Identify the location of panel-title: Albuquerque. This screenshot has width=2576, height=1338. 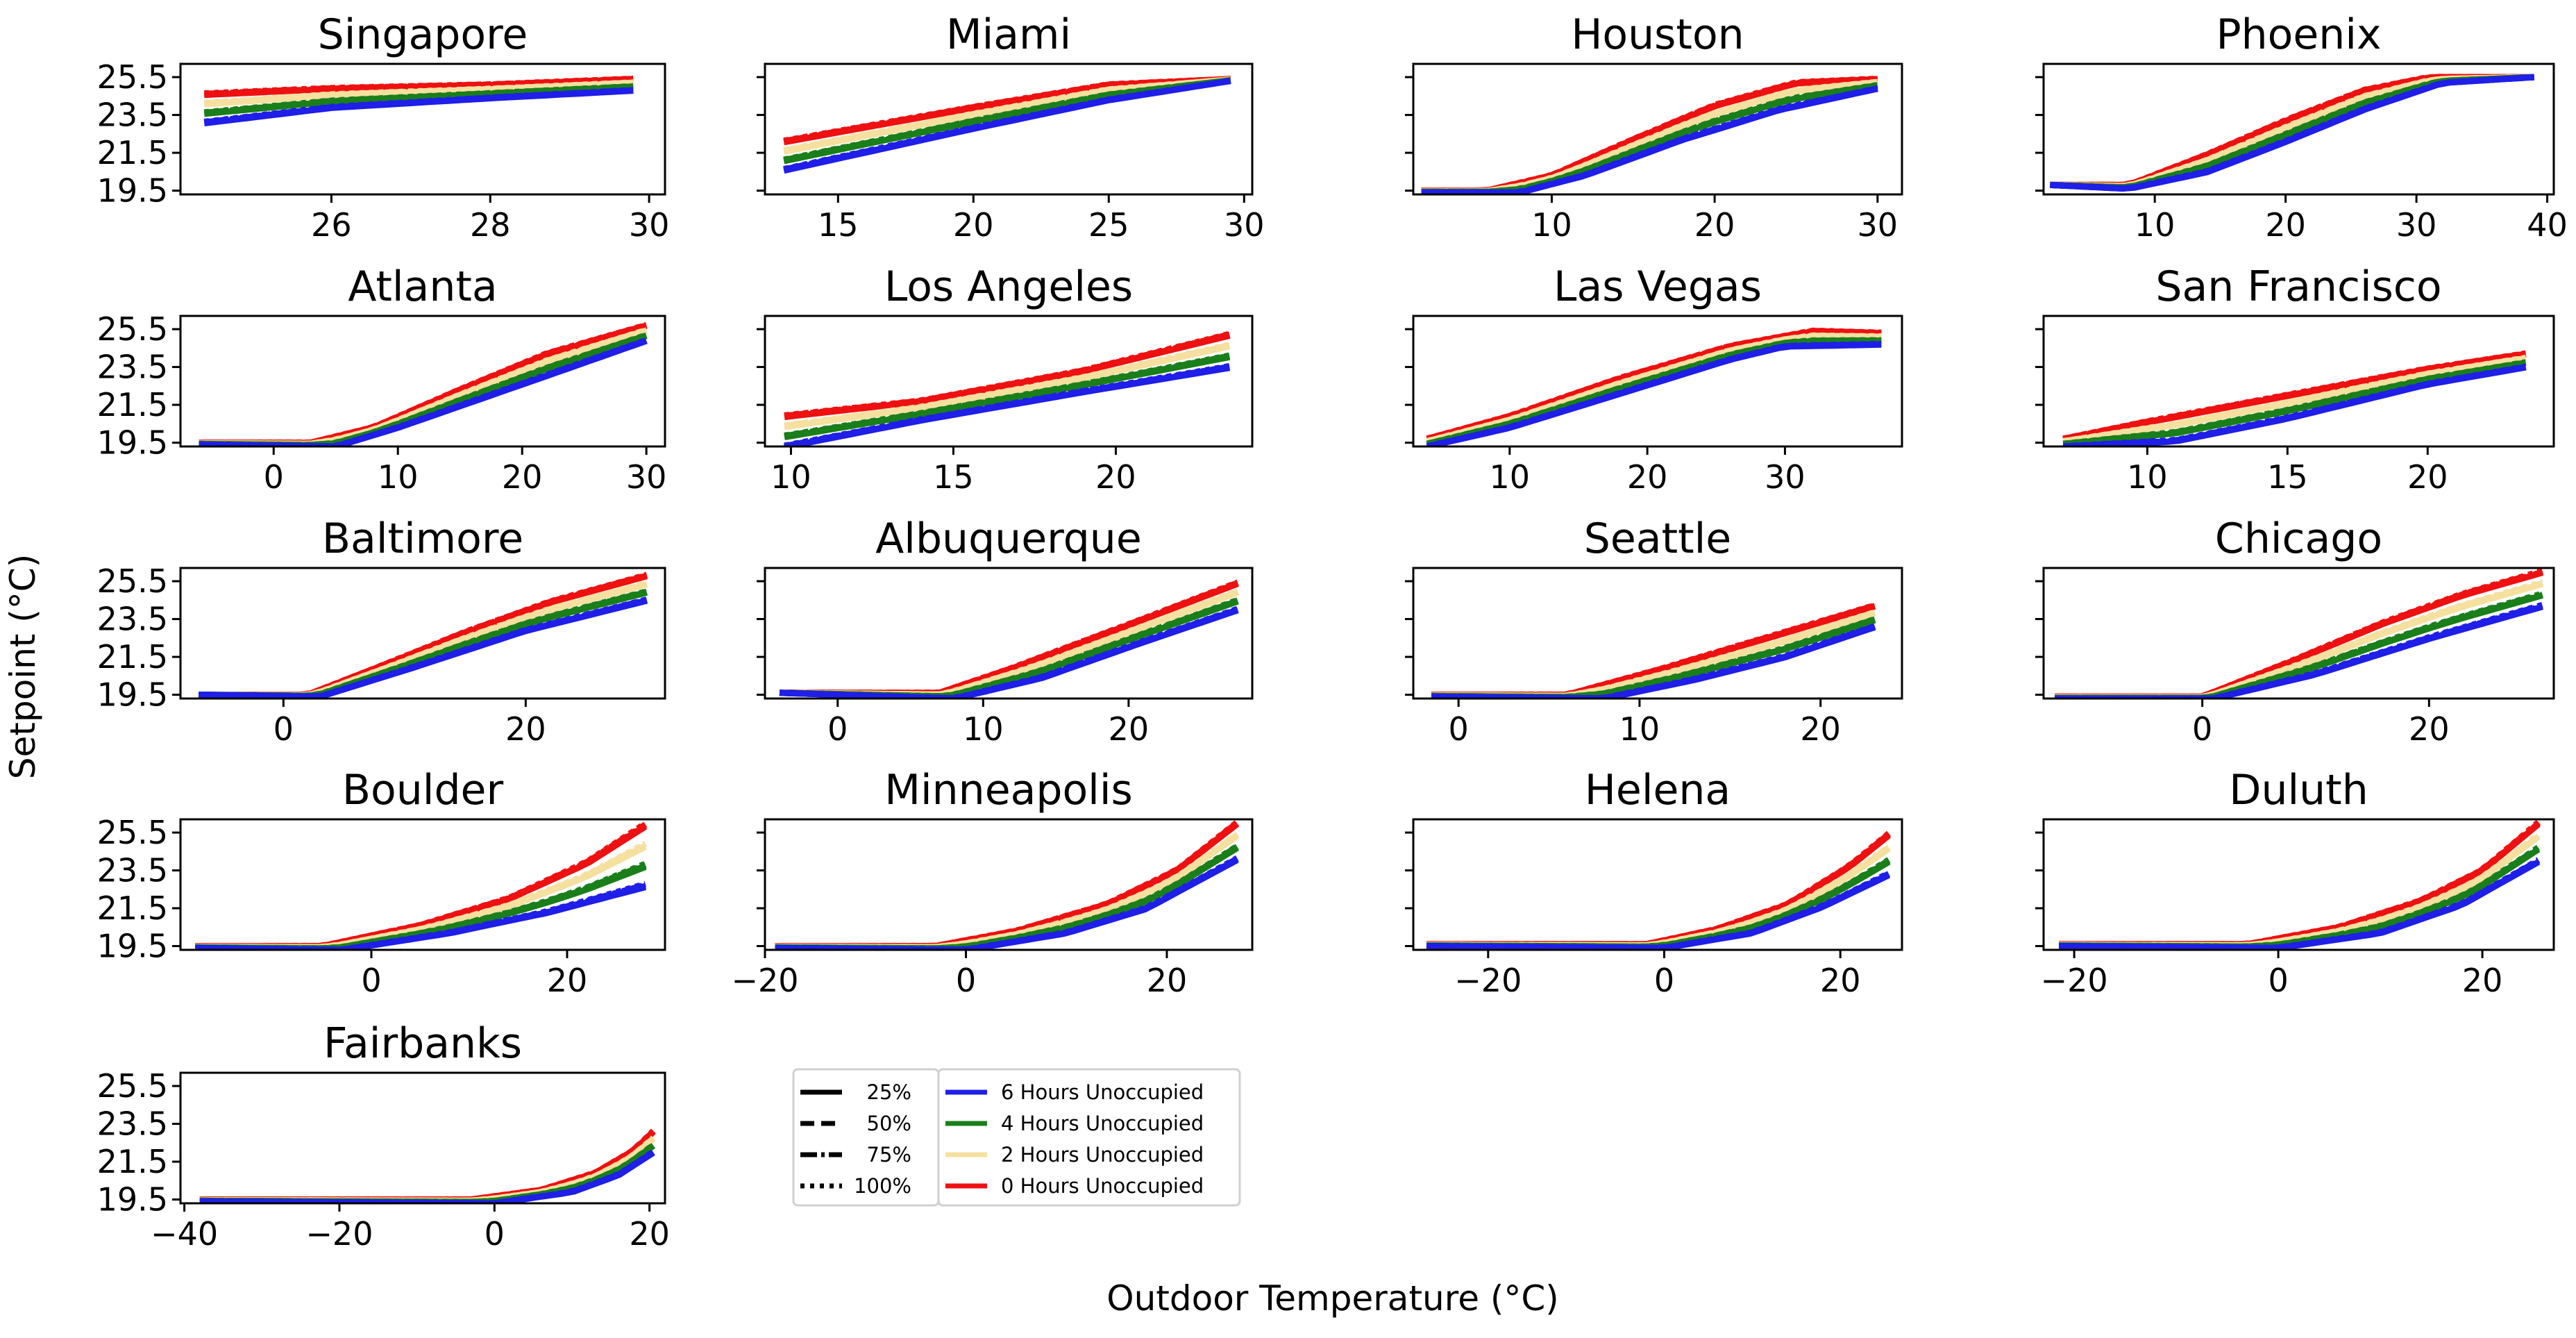
(1008, 539).